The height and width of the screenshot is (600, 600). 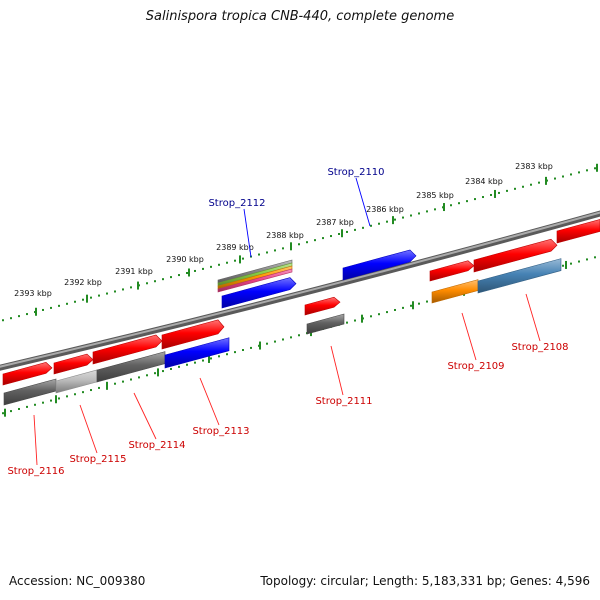 I want to click on scale-tick-label: 2384 kbp, so click(x=484, y=181).